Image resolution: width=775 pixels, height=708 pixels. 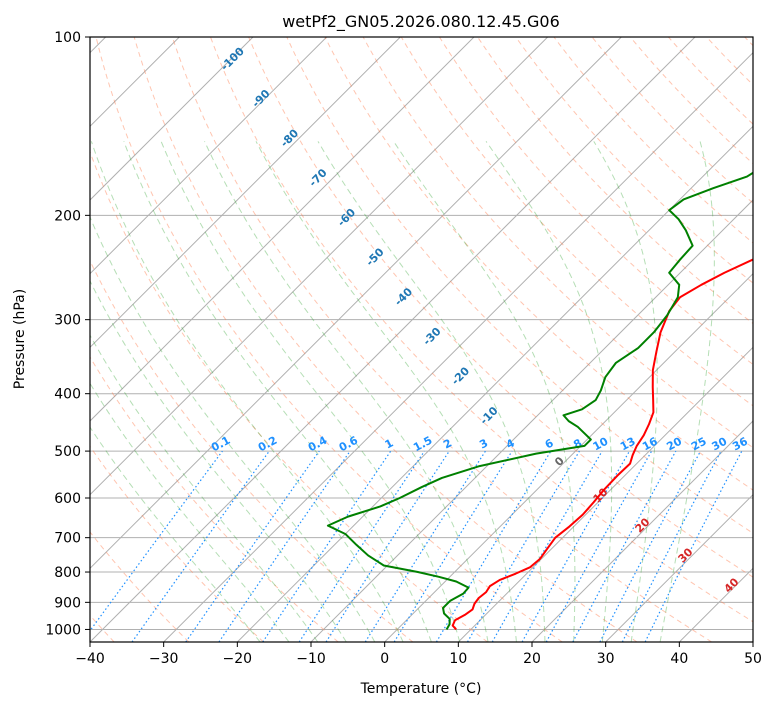 I want to click on x-tick-label: −20, so click(x=238, y=659).